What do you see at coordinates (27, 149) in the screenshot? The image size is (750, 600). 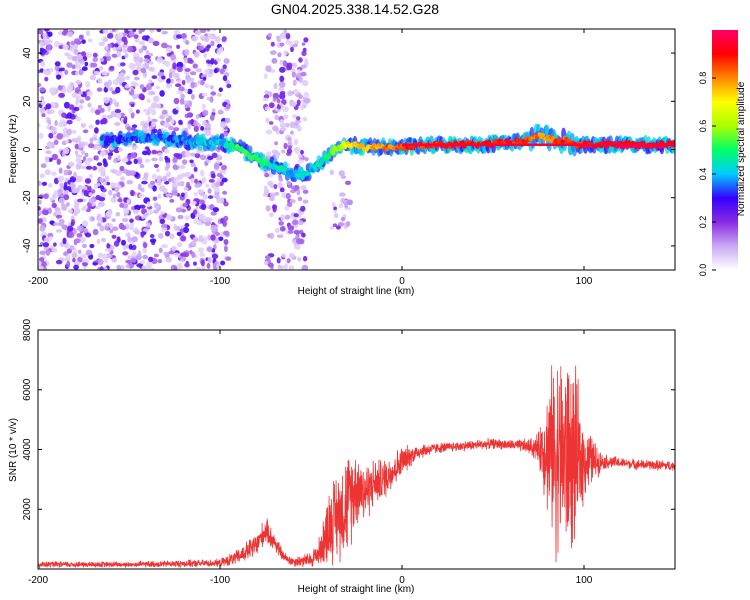 I see `y-tick-label: 0` at bounding box center [27, 149].